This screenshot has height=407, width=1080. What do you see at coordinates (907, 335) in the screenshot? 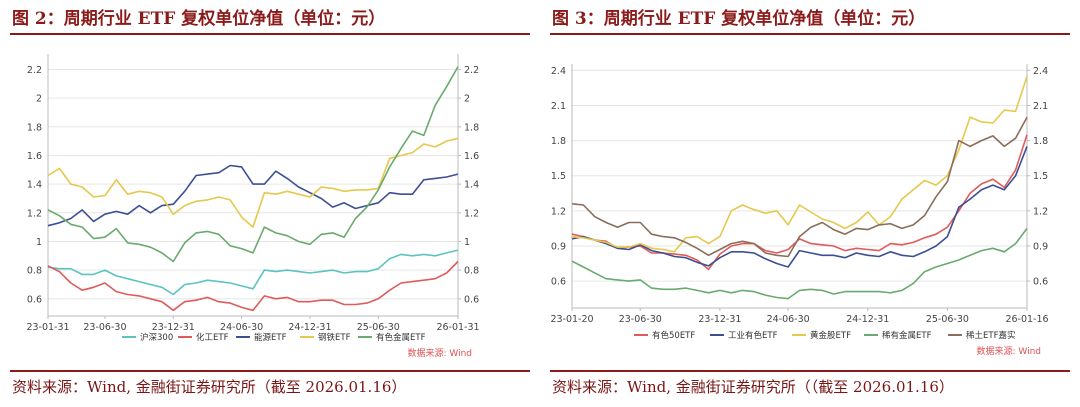
I see `legend-label: 稀有金属ETF` at bounding box center [907, 335].